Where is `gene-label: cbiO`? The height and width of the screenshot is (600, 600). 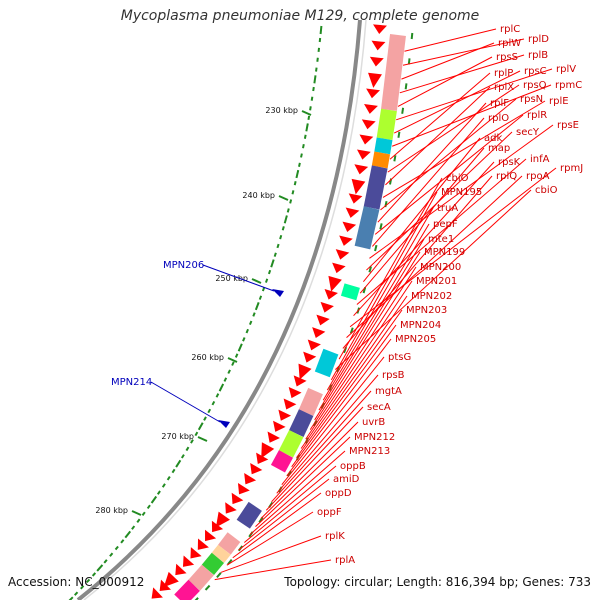 gene-label: cbiO is located at coordinates (546, 190).